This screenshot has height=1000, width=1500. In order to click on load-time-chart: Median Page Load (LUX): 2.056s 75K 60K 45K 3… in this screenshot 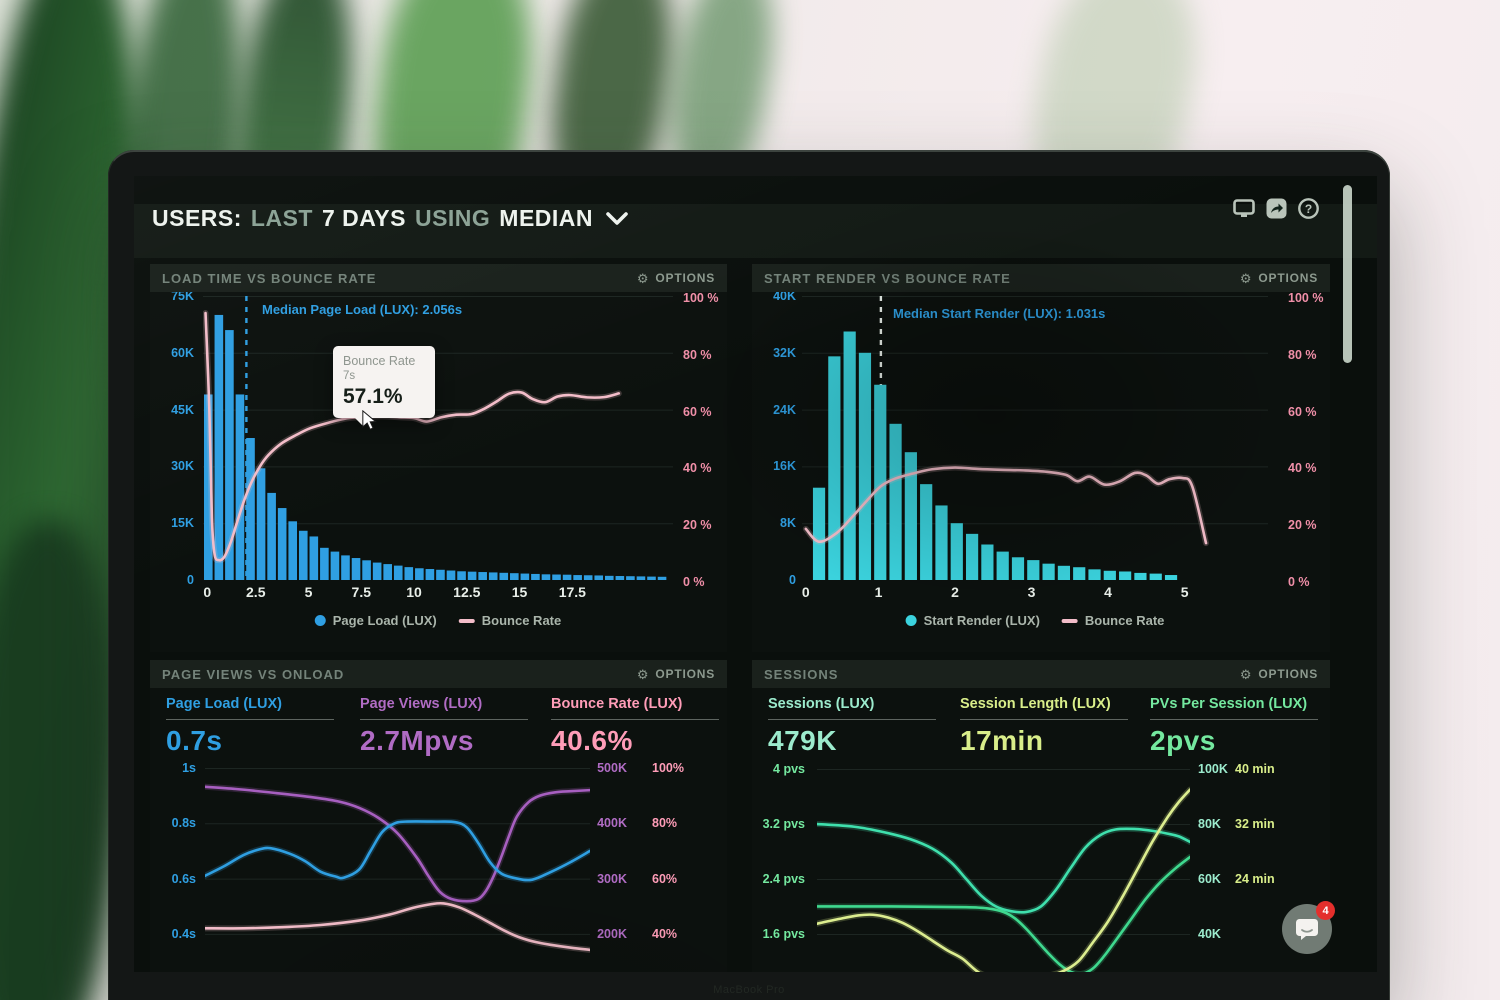, I will do `click(438, 458)`.